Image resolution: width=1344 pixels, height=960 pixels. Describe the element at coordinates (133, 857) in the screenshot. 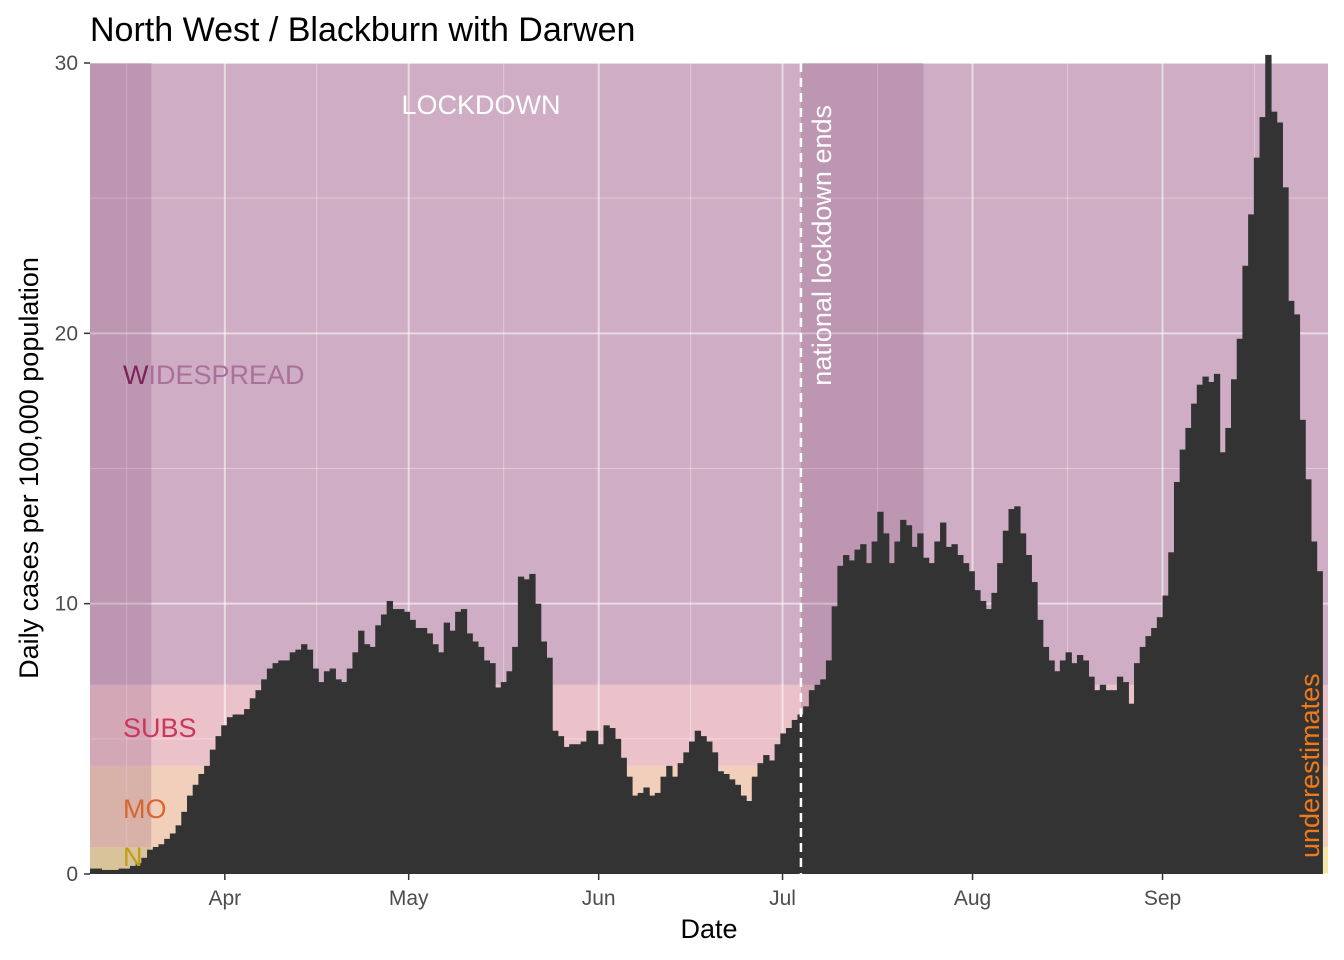

I see `band-label-n: N` at that location.